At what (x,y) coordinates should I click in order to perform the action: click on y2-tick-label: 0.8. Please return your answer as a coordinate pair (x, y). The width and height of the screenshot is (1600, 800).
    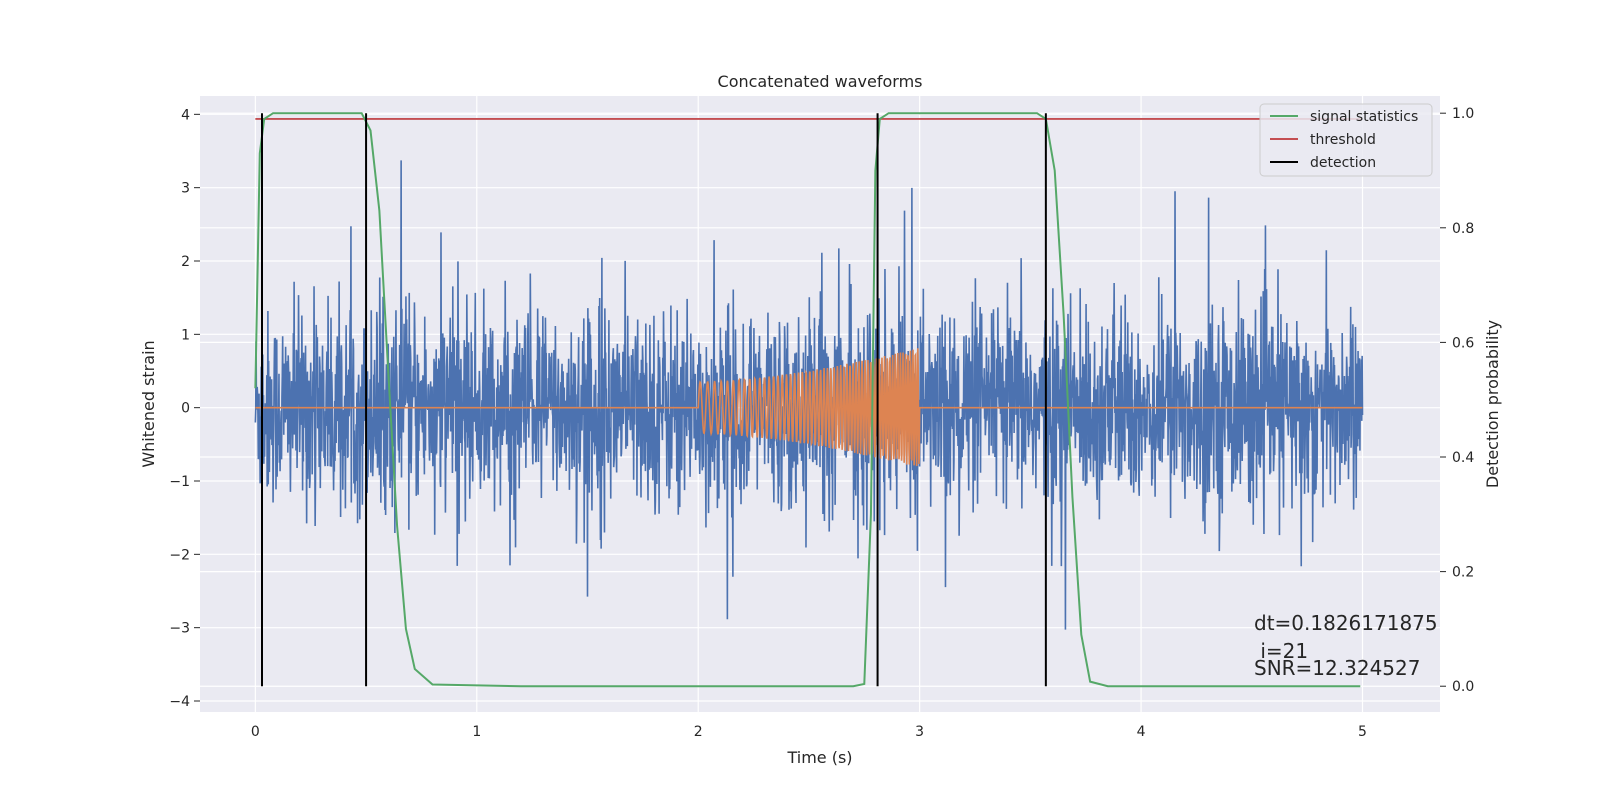
    Looking at the image, I should click on (1463, 229).